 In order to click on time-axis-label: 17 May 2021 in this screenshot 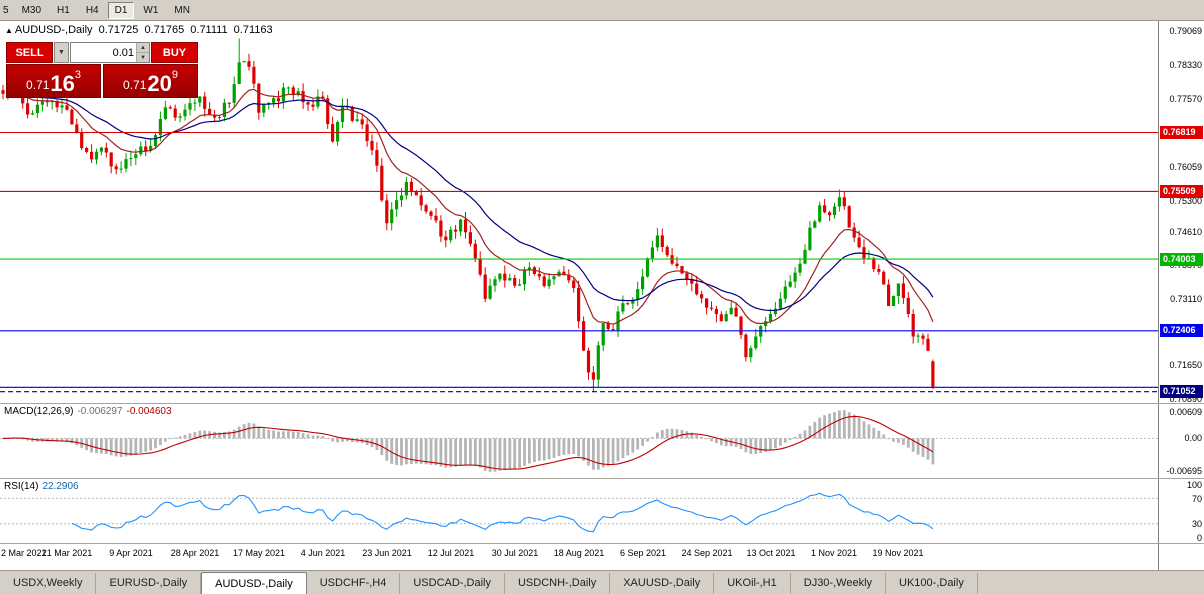, I will do `click(259, 553)`.